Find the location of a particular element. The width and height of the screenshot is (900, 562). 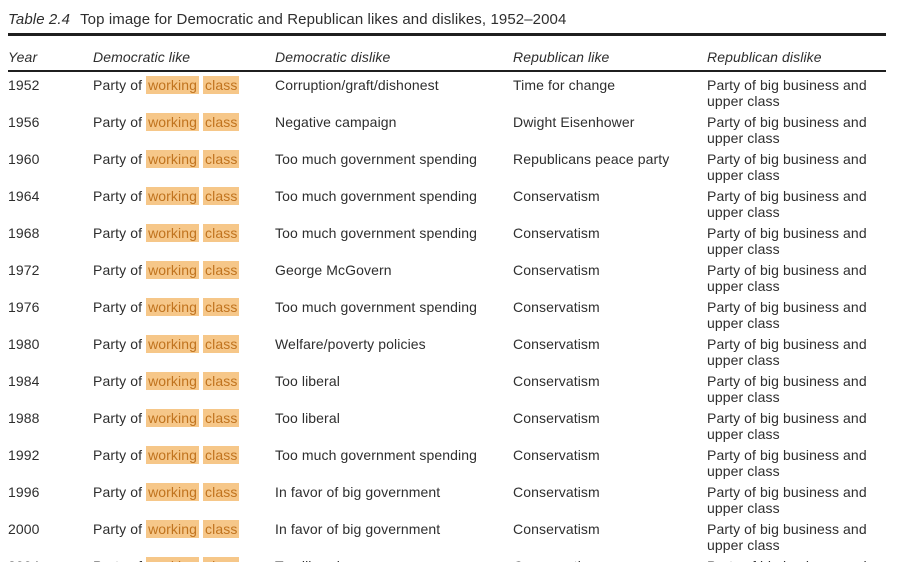

cell-year: 1988 is located at coordinates (24, 418).